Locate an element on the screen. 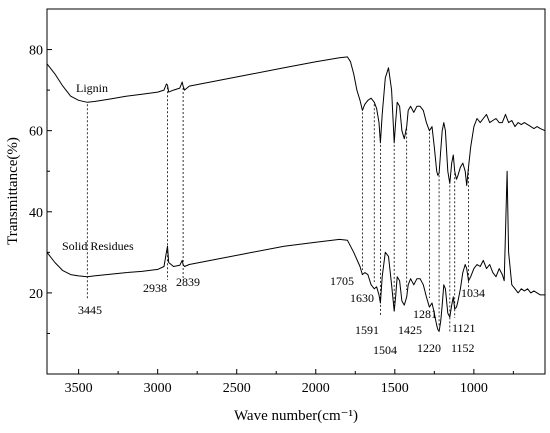  peak-label-1152: 1152 is located at coordinates (463, 348).